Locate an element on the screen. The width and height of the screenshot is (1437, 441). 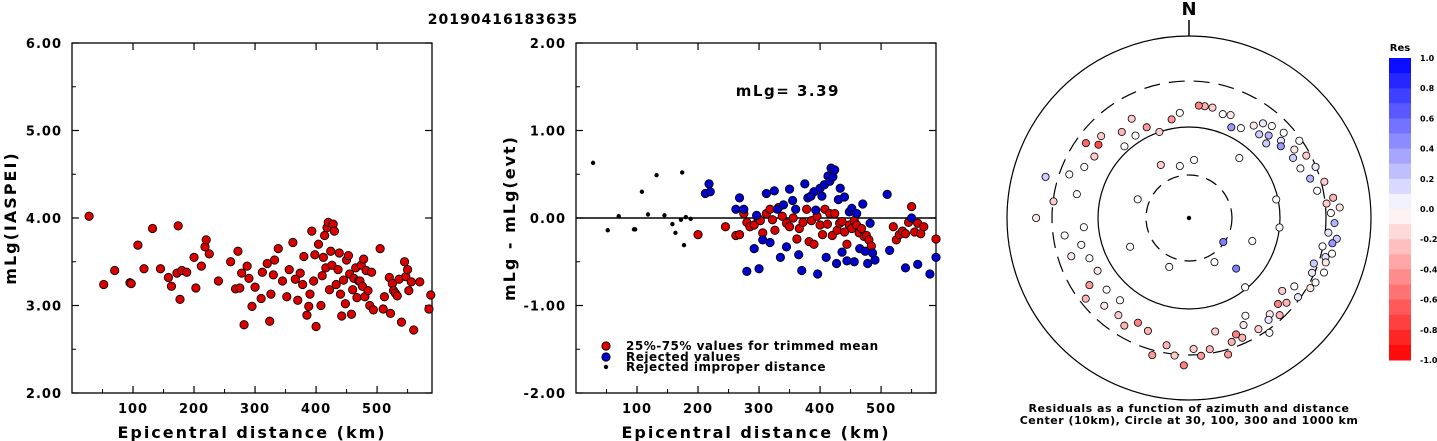
legend-label-rejected: Rejected values is located at coordinates (683, 357).